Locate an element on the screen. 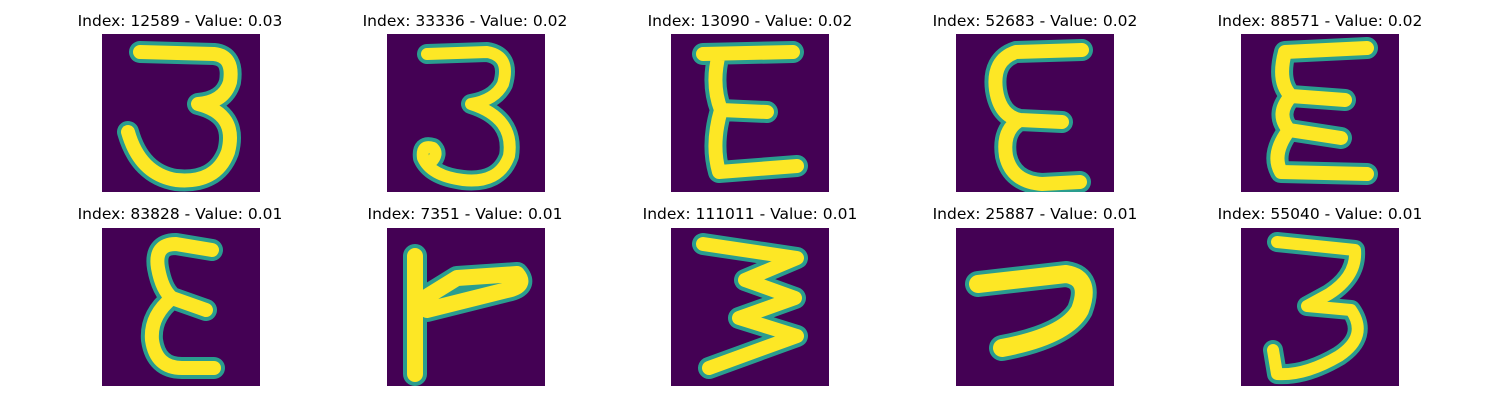 The width and height of the screenshot is (1500, 400). glyph-E-script is located at coordinates (182, 306).